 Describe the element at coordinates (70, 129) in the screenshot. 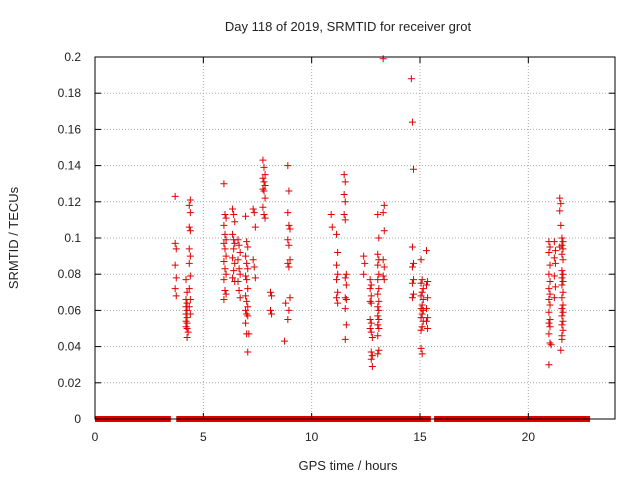

I see `y-tick-label: 0.16` at that location.